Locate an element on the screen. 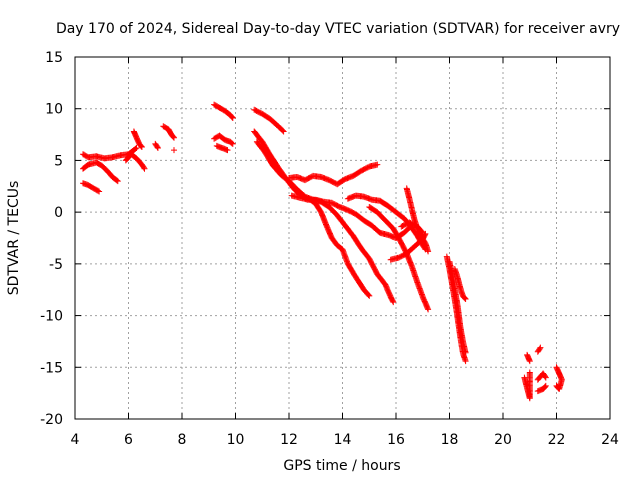  y-tick-label: 5 is located at coordinates (58, 161).